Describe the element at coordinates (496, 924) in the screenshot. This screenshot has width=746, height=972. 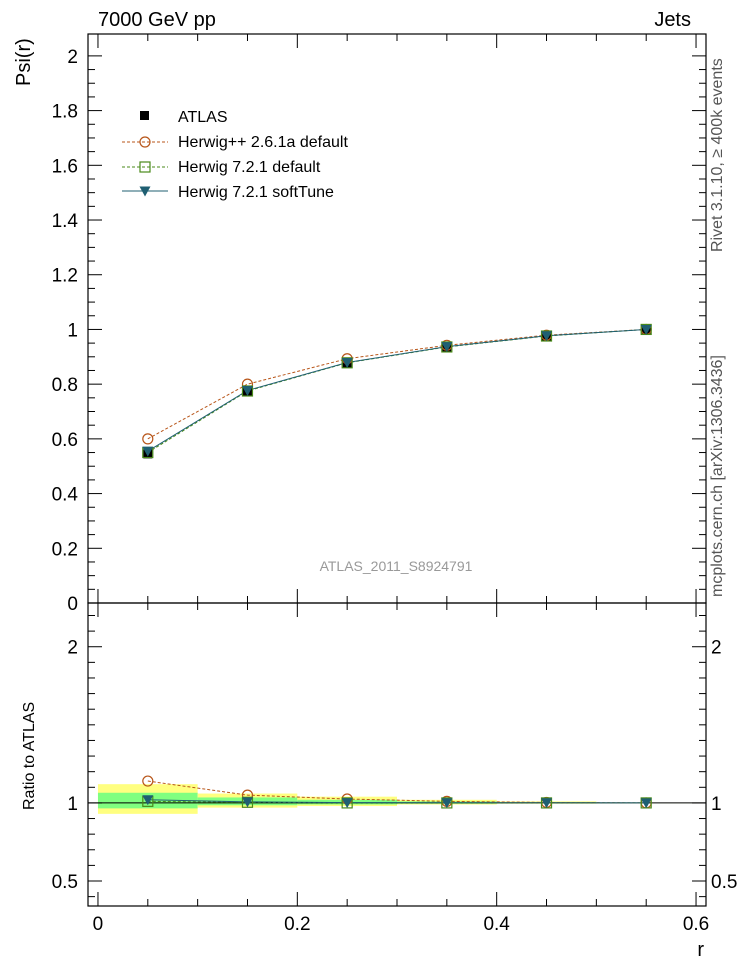
I see `ratio-xtick-label-2: 0.4` at that location.